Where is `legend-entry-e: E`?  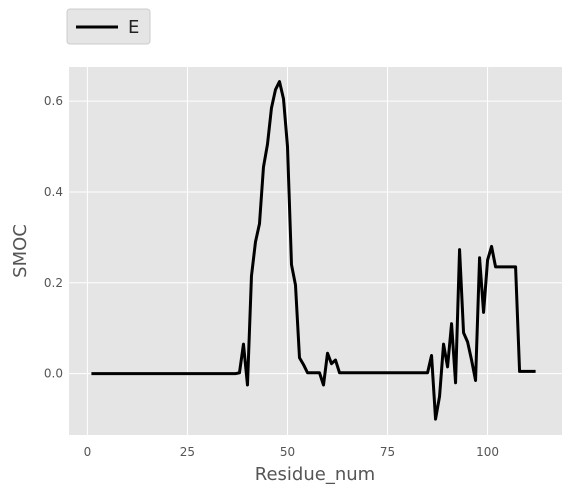
legend-entry-e: E is located at coordinates (133, 27).